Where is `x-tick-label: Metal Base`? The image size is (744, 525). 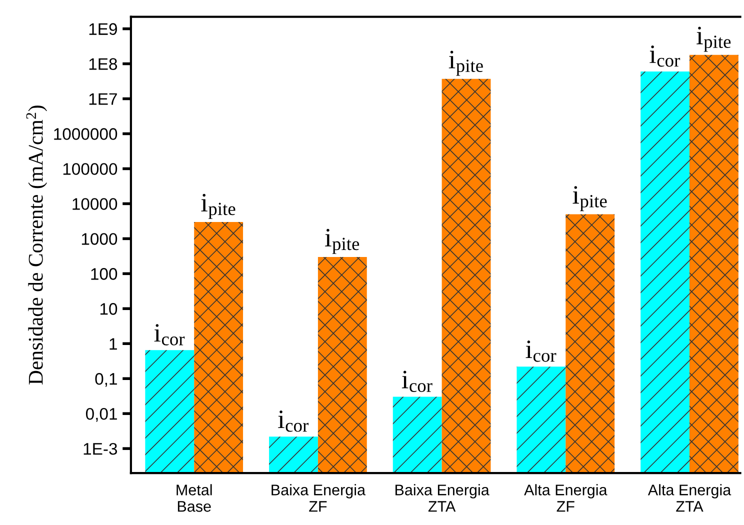
x-tick-label: Metal Base is located at coordinates (194, 498).